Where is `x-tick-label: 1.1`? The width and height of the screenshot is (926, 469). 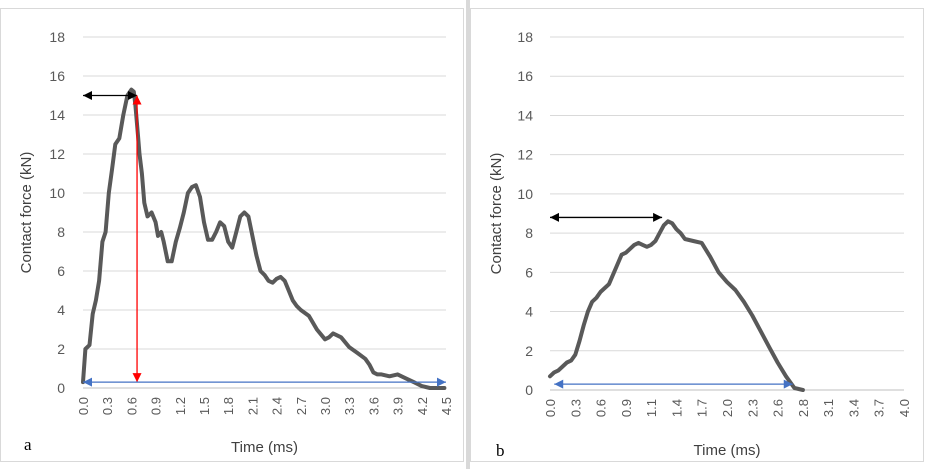
x-tick-label: 1.1 is located at coordinates (651, 408).